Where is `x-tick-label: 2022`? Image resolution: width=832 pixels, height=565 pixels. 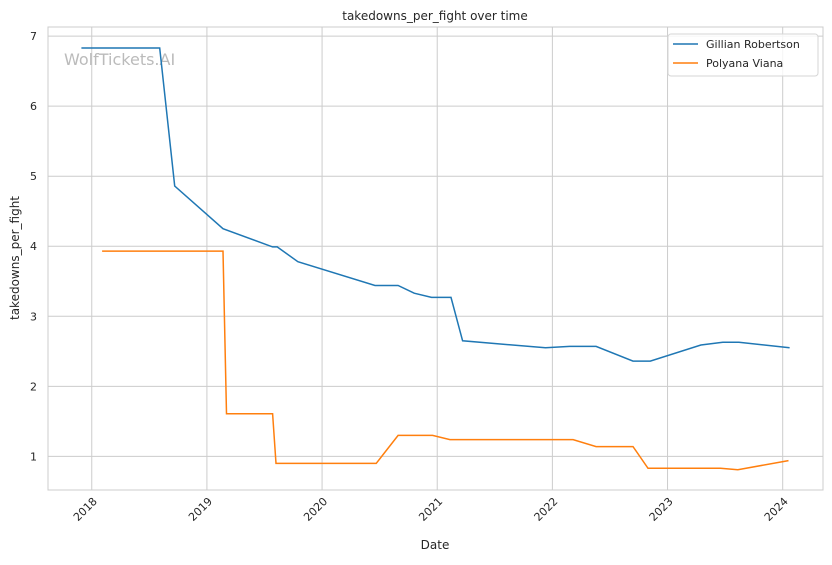
x-tick-label: 2022 is located at coordinates (546, 509).